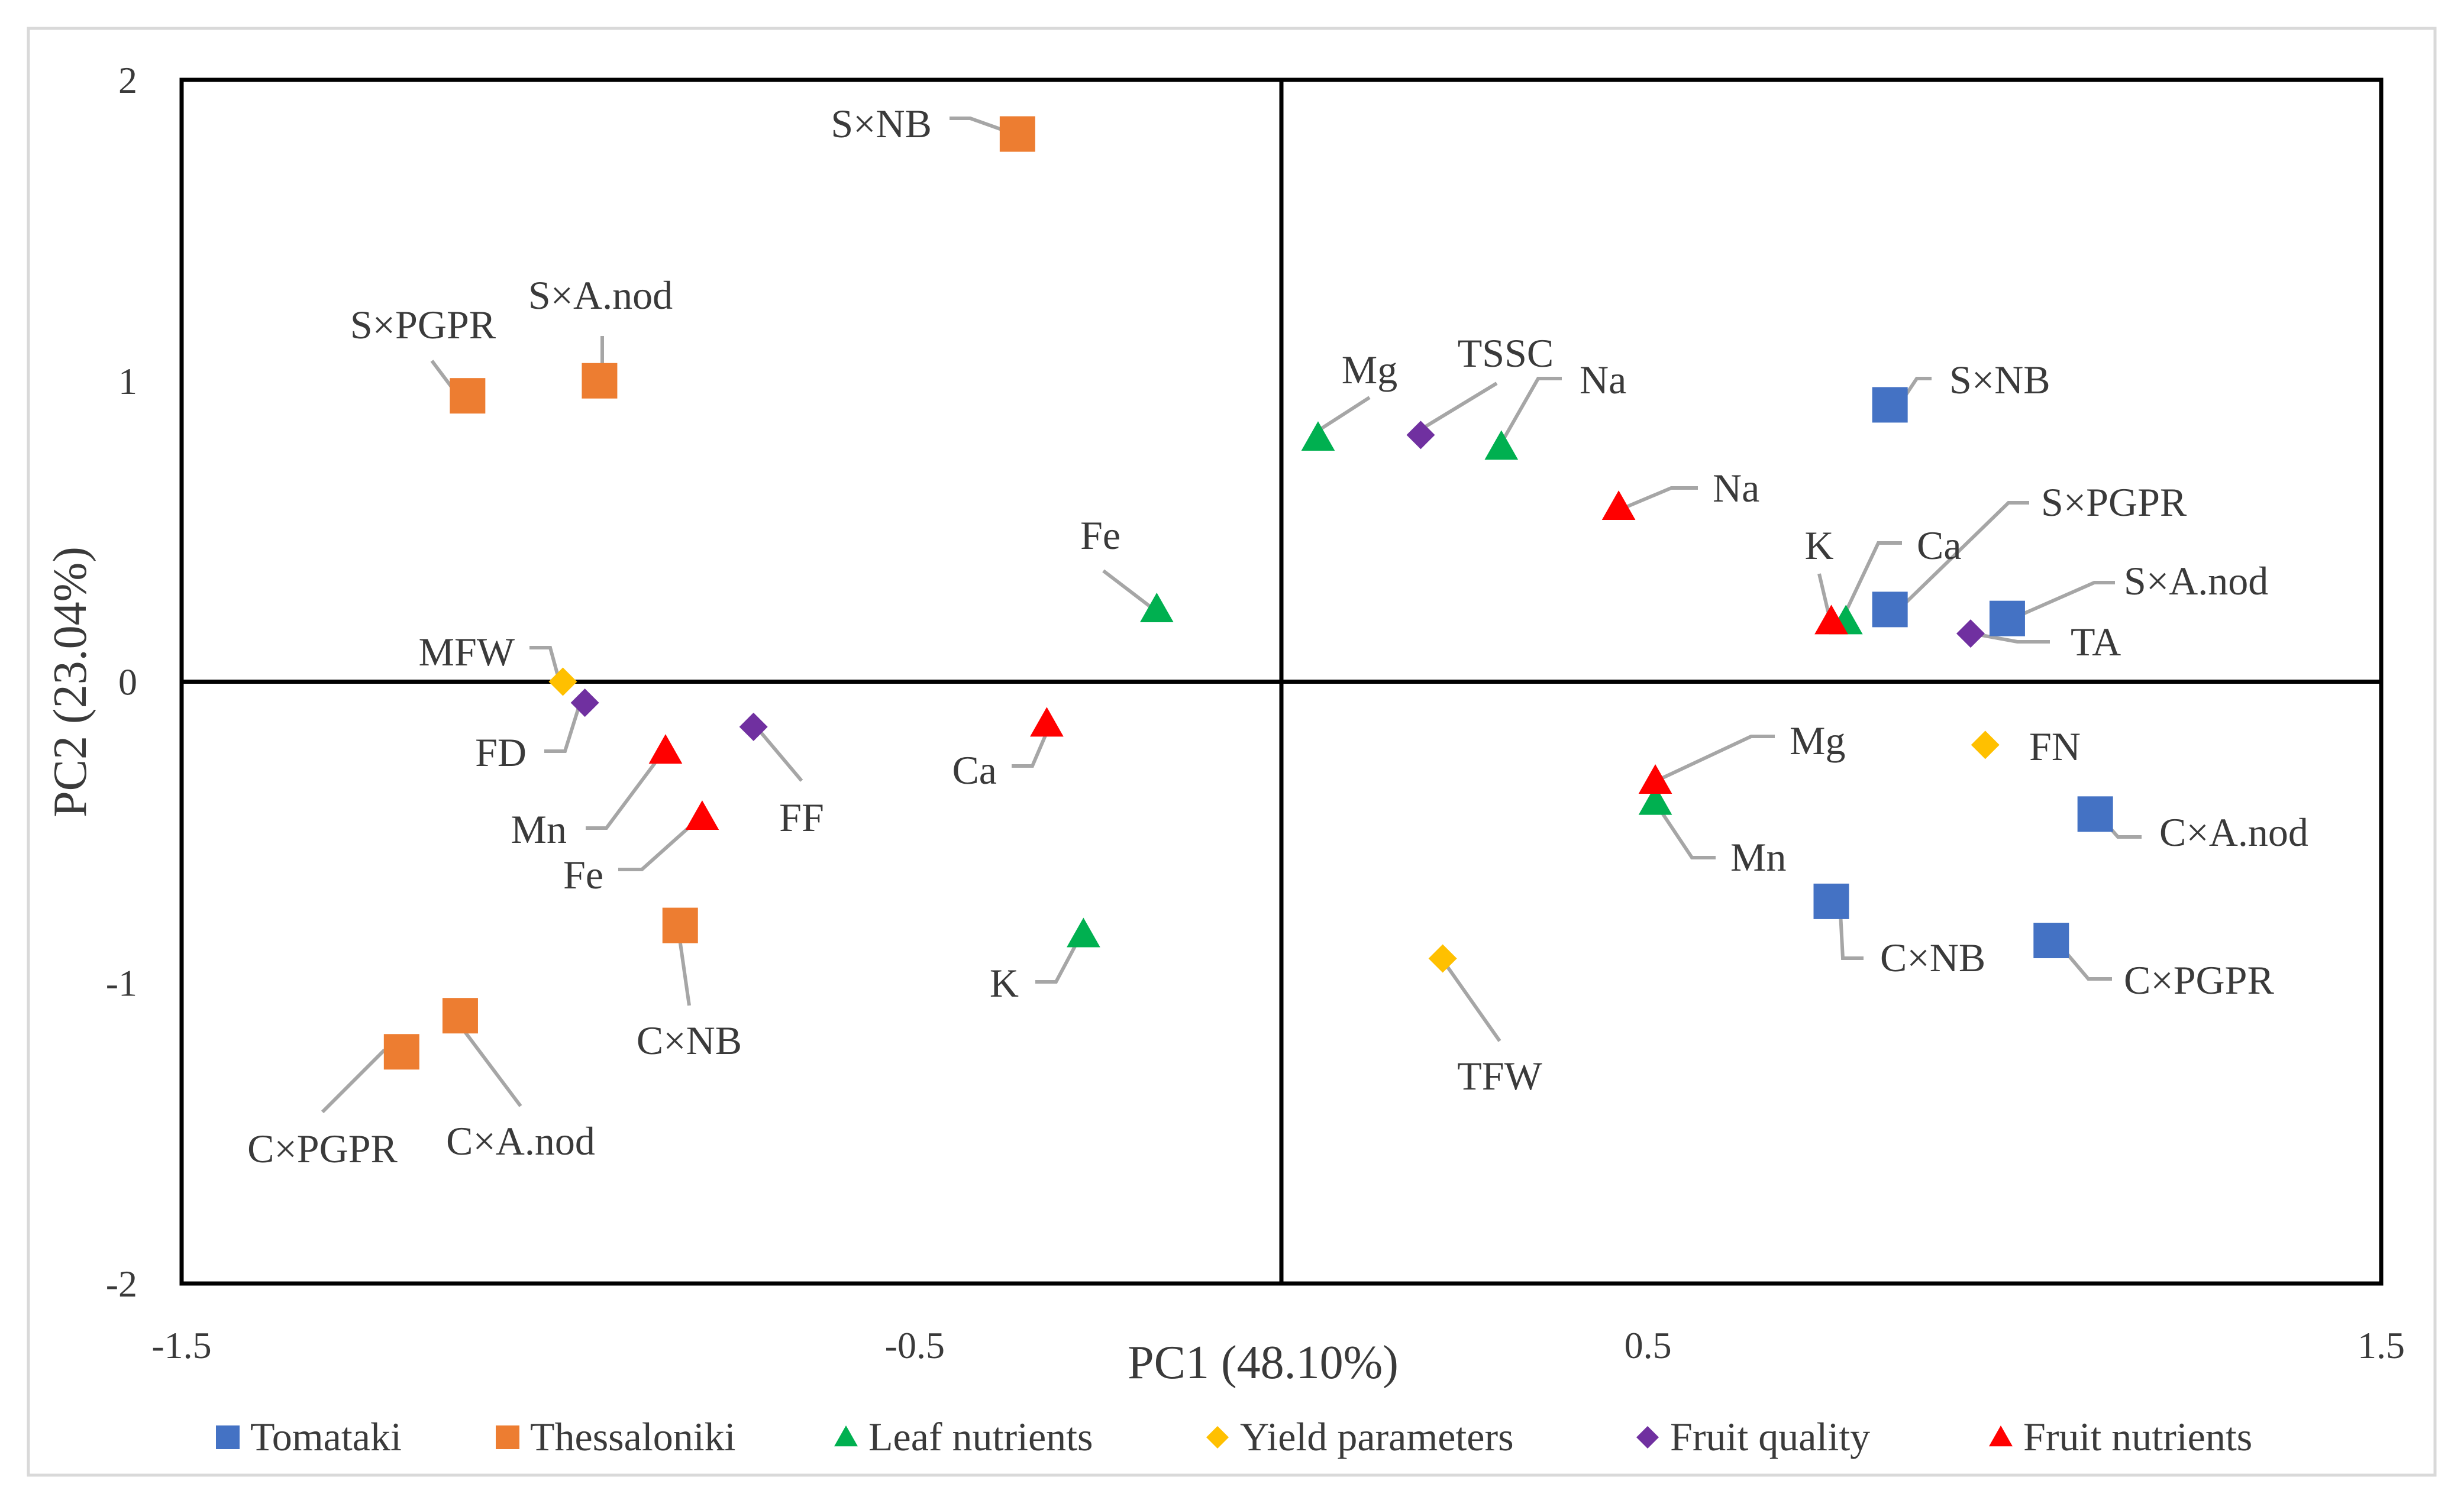 Image resolution: width=2464 pixels, height=1500 pixels. Describe the element at coordinates (507, 1437) in the screenshot. I see `legend-marker-thessaloniki` at that location.